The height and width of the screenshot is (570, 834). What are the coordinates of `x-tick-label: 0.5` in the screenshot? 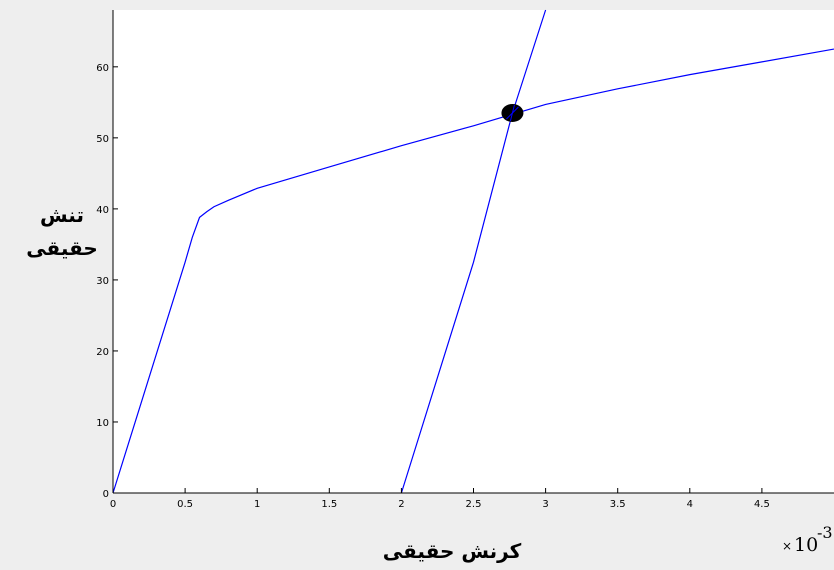 It's located at (185, 504).